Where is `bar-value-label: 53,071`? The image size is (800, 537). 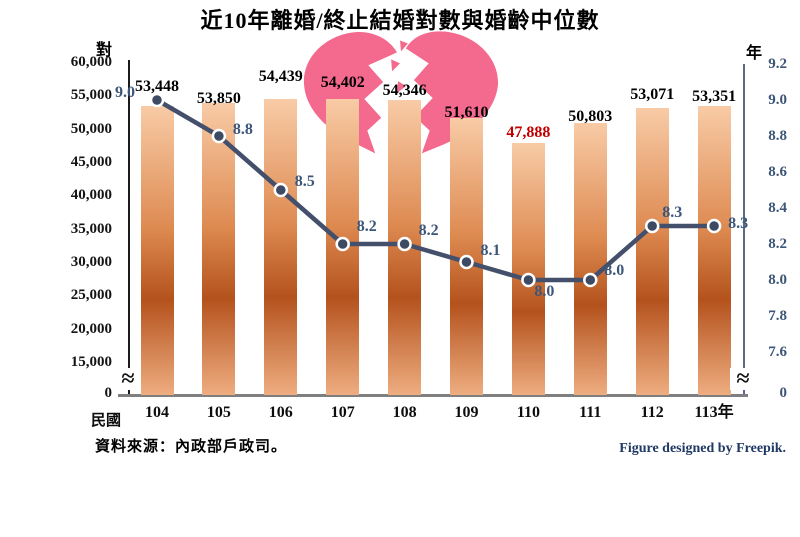 bar-value-label: 53,071 is located at coordinates (652, 95).